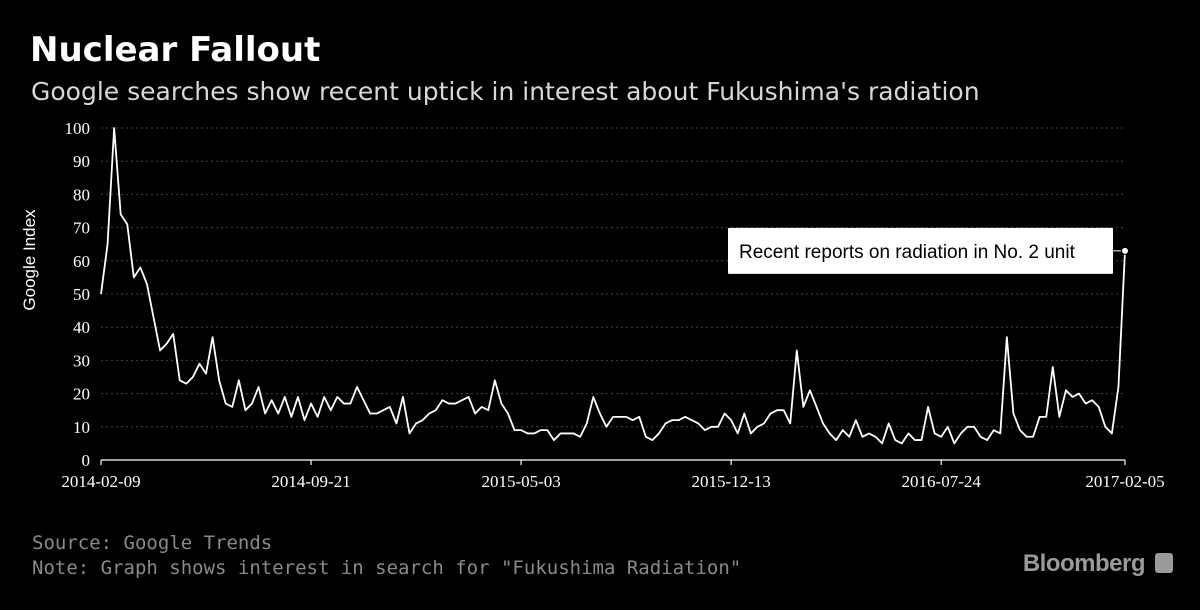 The height and width of the screenshot is (610, 1200). What do you see at coordinates (1125, 250) in the screenshot?
I see `annotation-marker` at bounding box center [1125, 250].